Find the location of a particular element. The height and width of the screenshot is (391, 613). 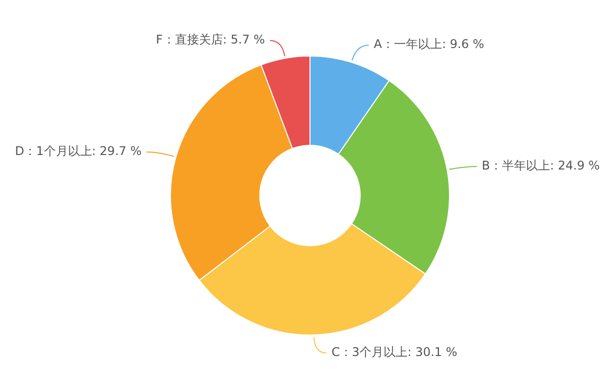

slice-label: B：半年以上: 24.9 % is located at coordinates (541, 165).